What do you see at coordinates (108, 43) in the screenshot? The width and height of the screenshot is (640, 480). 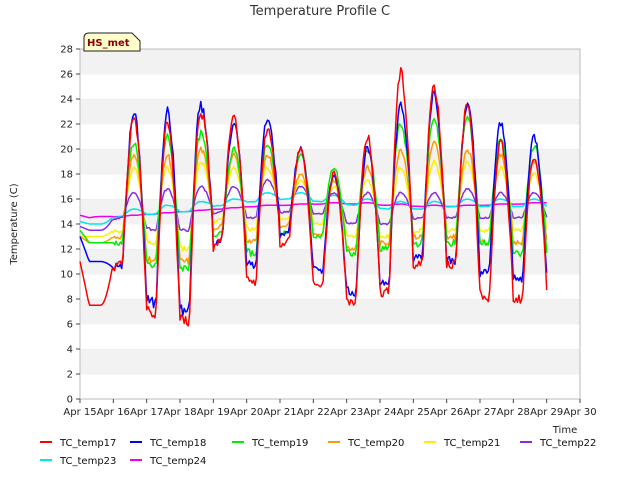 I see `badge-label: HS_met` at bounding box center [108, 43].